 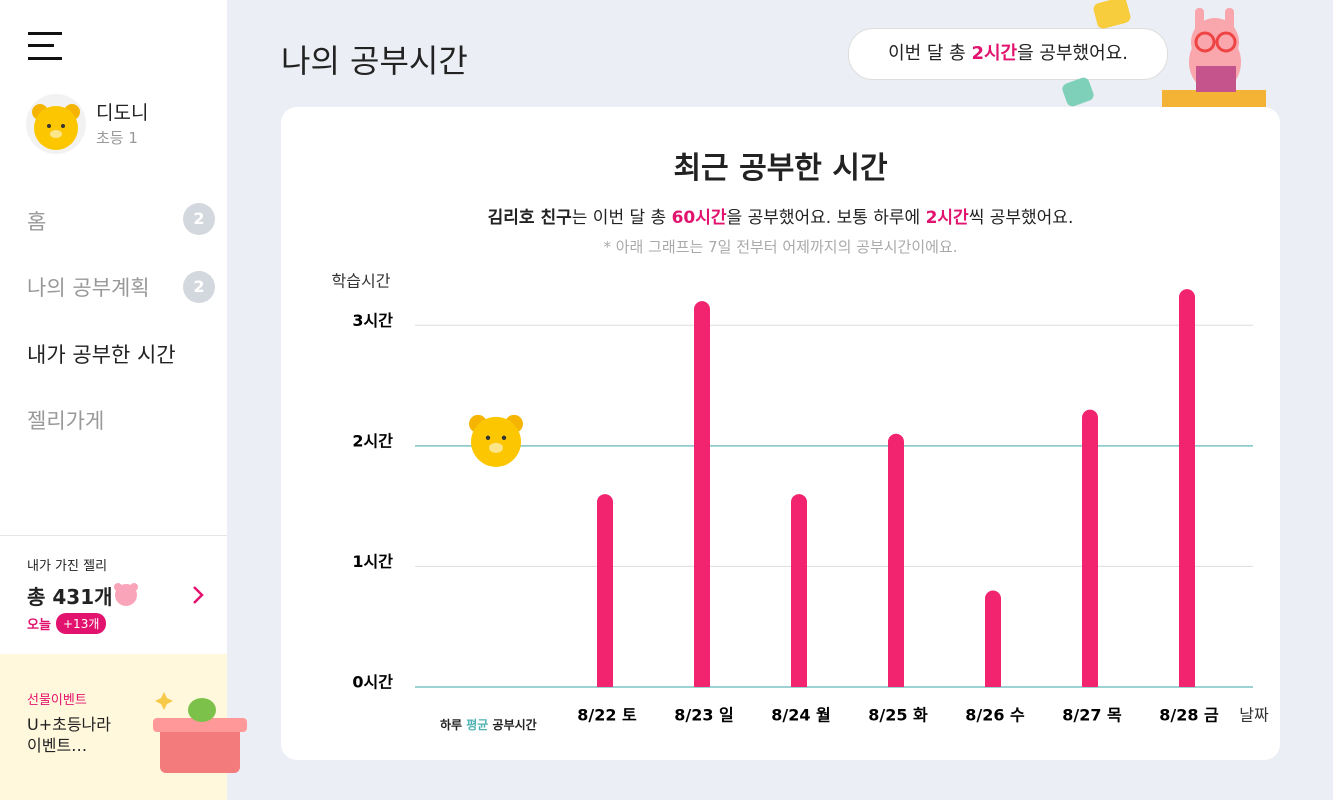 What do you see at coordinates (37, 222) in the screenshot?
I see `menu-item: 홈` at bounding box center [37, 222].